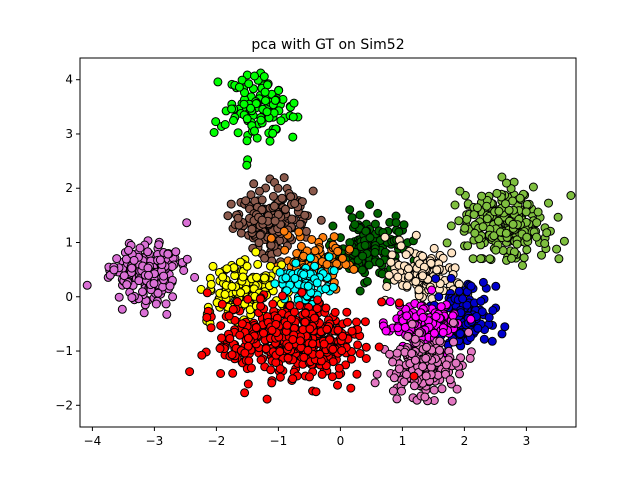 The width and height of the screenshot is (640, 480). What do you see at coordinates (69, 80) in the screenshot?
I see `y-tick-label: 4` at bounding box center [69, 80].